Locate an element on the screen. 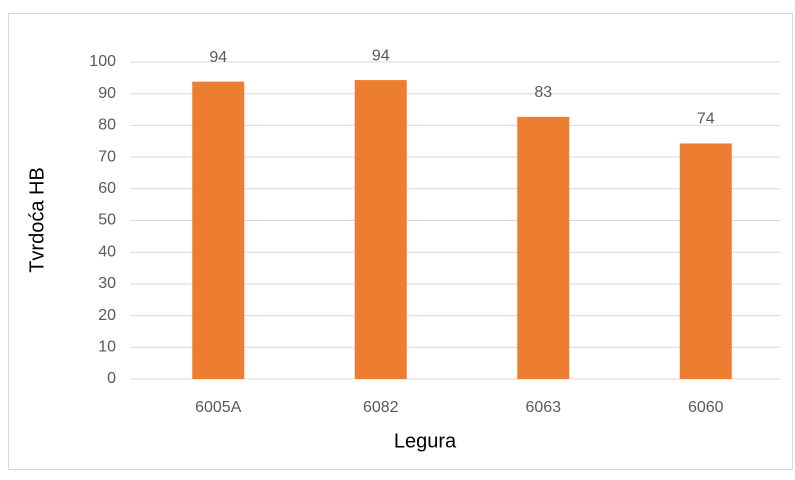 The image size is (795, 480). y-tick-label: 0 is located at coordinates (111, 378).